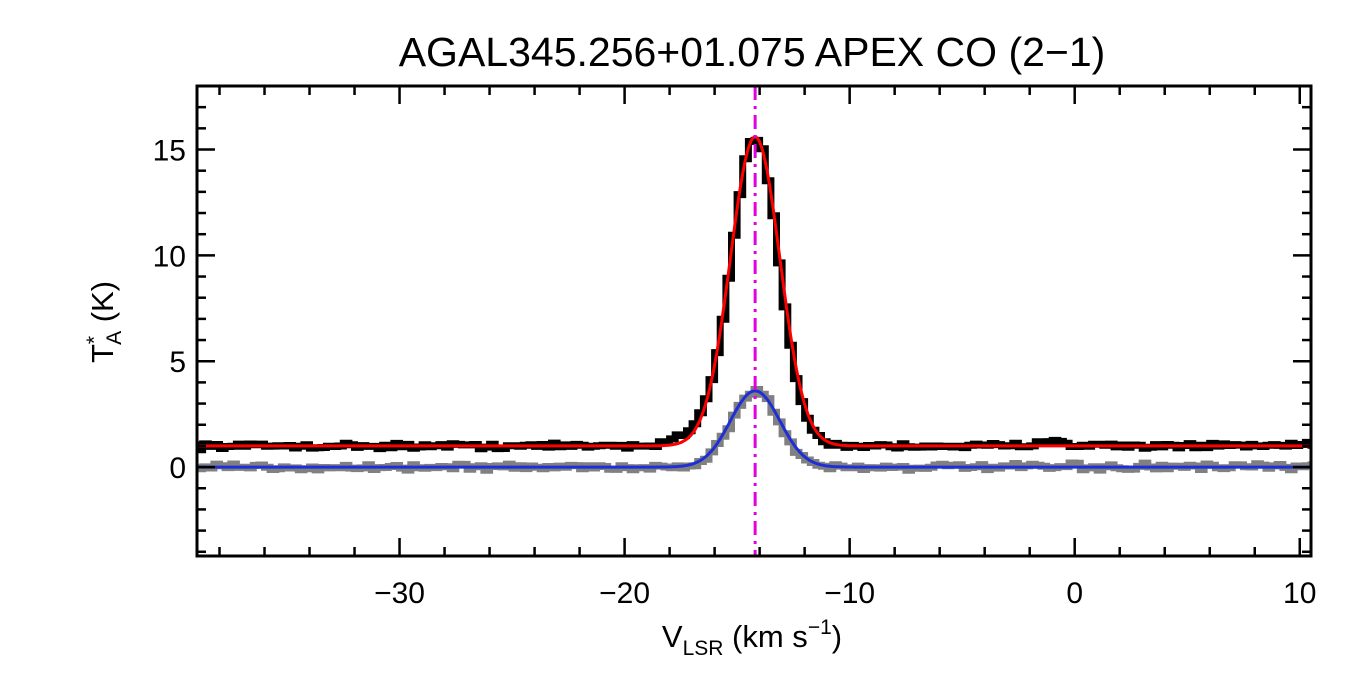 The width and height of the screenshot is (1350, 675). What do you see at coordinates (177, 362) in the screenshot?
I see `y-tick-label: 5` at bounding box center [177, 362].